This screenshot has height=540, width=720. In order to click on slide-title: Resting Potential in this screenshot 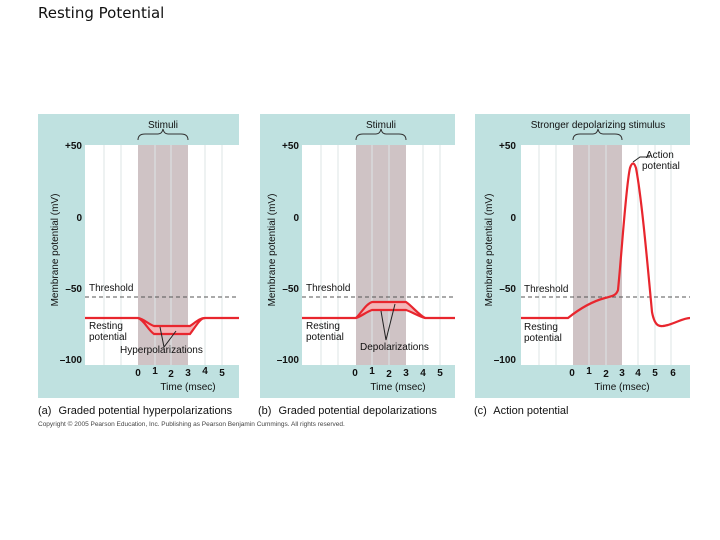, I will do `click(101, 13)`.